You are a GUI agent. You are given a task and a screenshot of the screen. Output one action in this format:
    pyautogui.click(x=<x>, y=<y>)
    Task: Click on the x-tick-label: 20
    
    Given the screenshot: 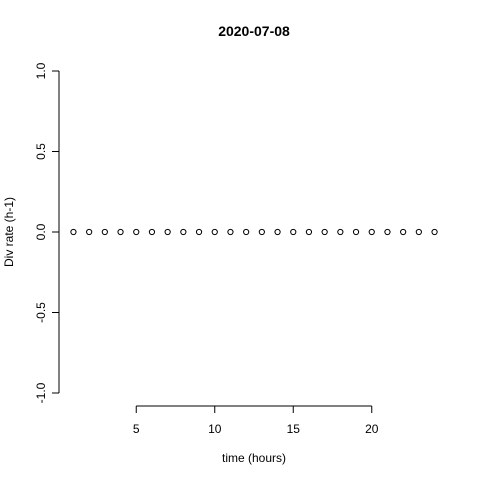 What is the action you would take?
    pyautogui.click(x=372, y=429)
    